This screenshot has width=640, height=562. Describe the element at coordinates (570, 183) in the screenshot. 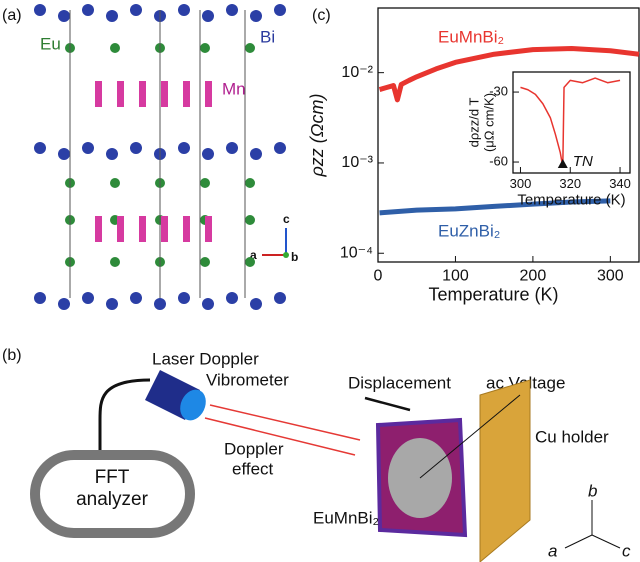

I see `x-tick-label: 320` at that location.